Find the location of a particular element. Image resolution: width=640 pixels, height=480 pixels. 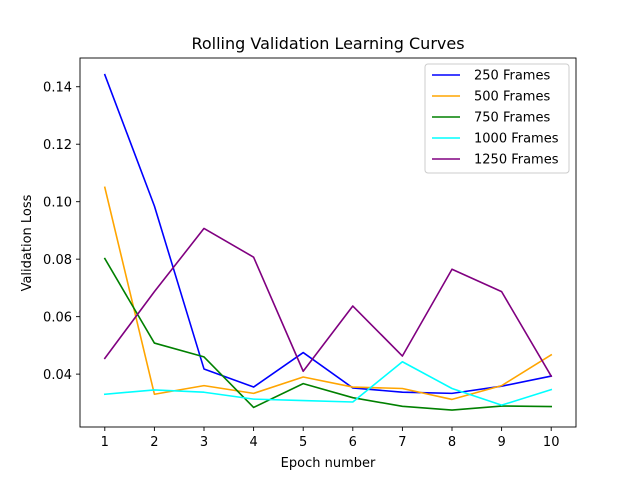

x-tick-label: 4 is located at coordinates (253, 442).